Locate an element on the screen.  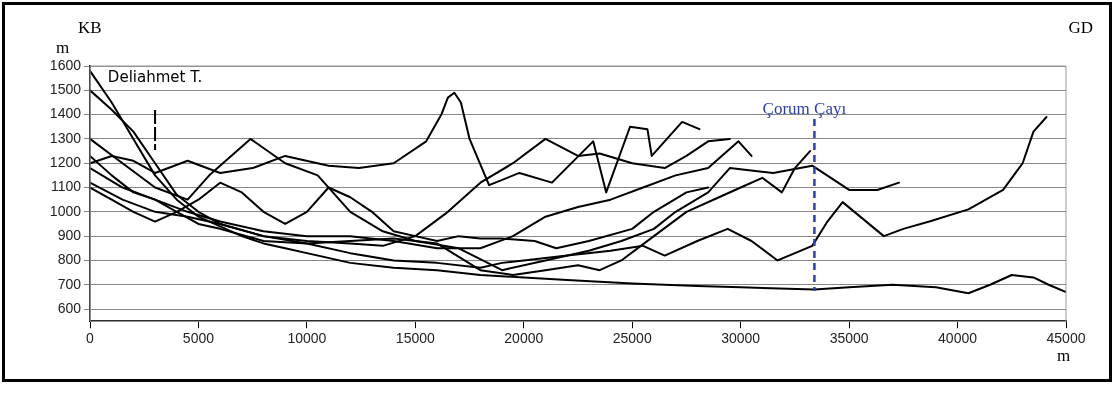
y-tick-label: 900 is located at coordinates (69, 234).